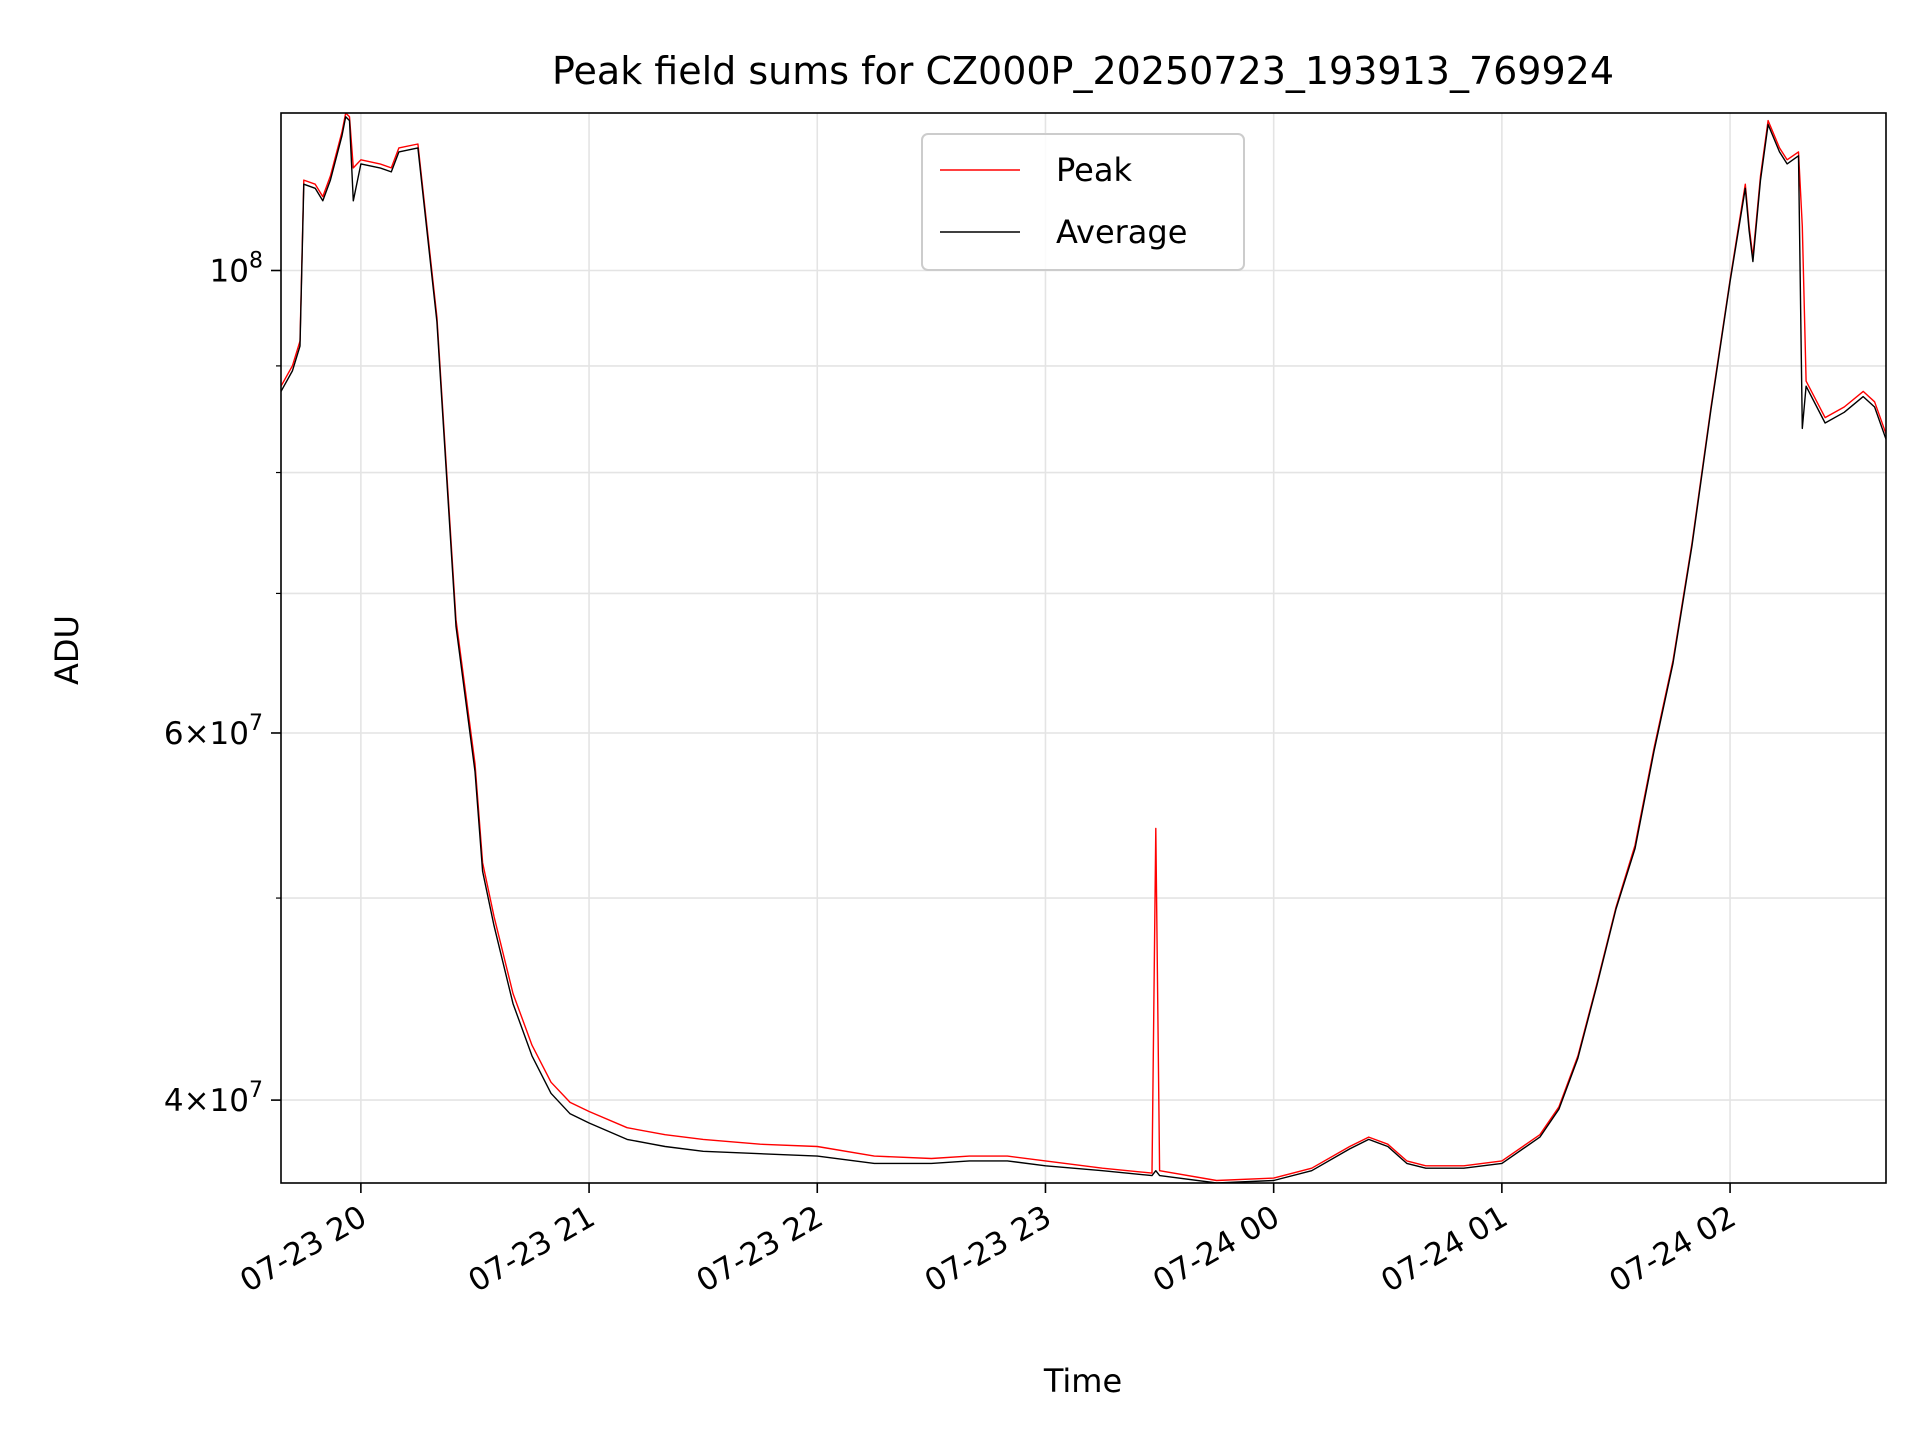  I want to click on legend-box, so click(1083, 202).